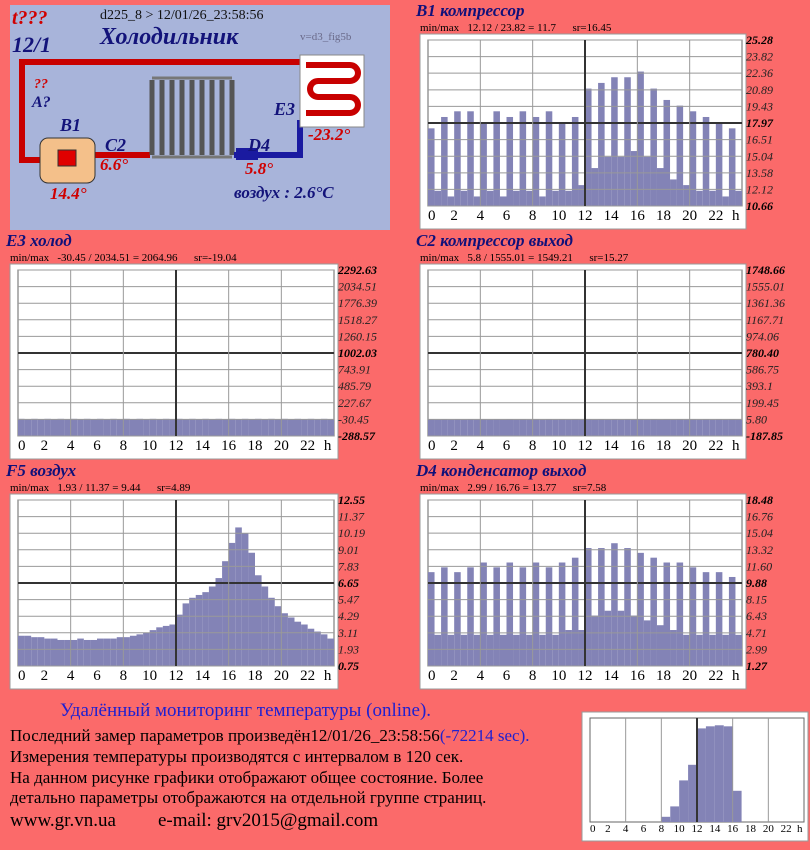  I want to click on y-tick-label: 9.88, so click(756, 583).